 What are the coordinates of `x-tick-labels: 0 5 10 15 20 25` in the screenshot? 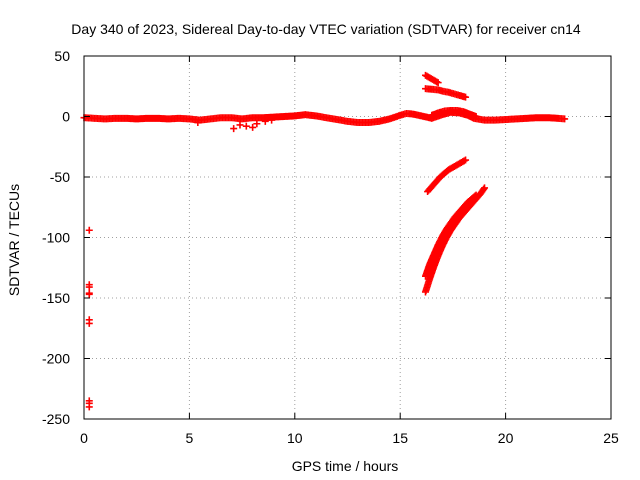 It's located at (349, 438).